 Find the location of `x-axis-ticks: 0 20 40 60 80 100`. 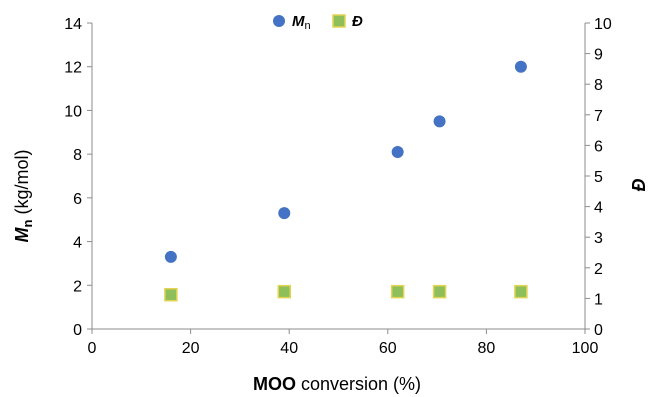

x-axis-ticks: 0 20 40 60 80 100 is located at coordinates (343, 343).